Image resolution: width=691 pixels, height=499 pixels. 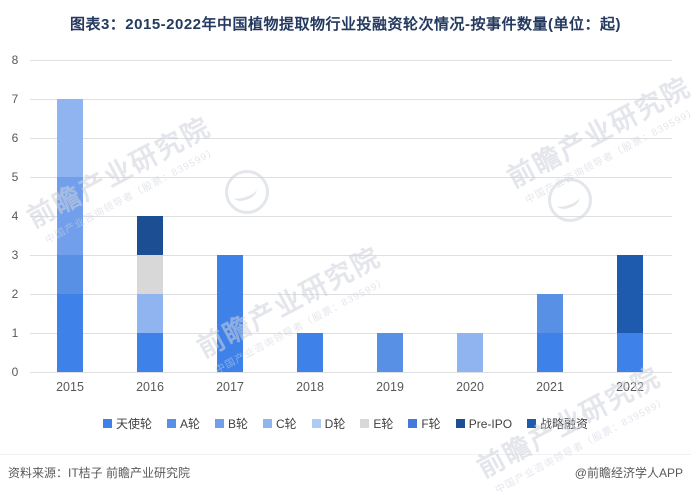 I want to click on bar-segment-2016-series0, so click(x=150, y=352).